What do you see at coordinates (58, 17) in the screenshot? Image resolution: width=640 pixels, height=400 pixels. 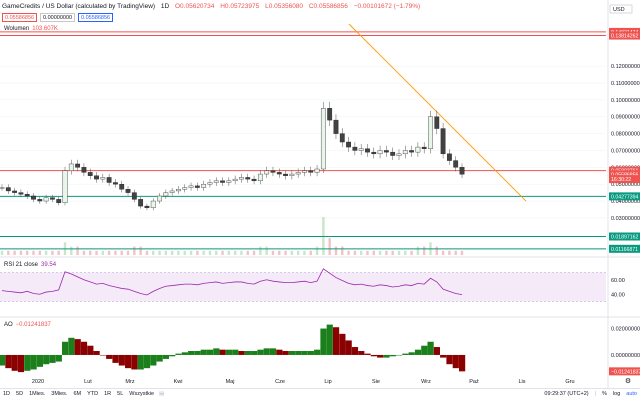 I see `price-box-zero: 0.00000000` at bounding box center [58, 17].